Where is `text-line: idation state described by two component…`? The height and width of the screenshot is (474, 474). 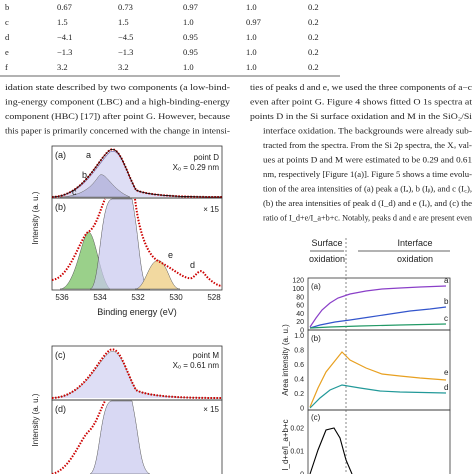
text-line: idation state described by two component… is located at coordinates (117, 87).